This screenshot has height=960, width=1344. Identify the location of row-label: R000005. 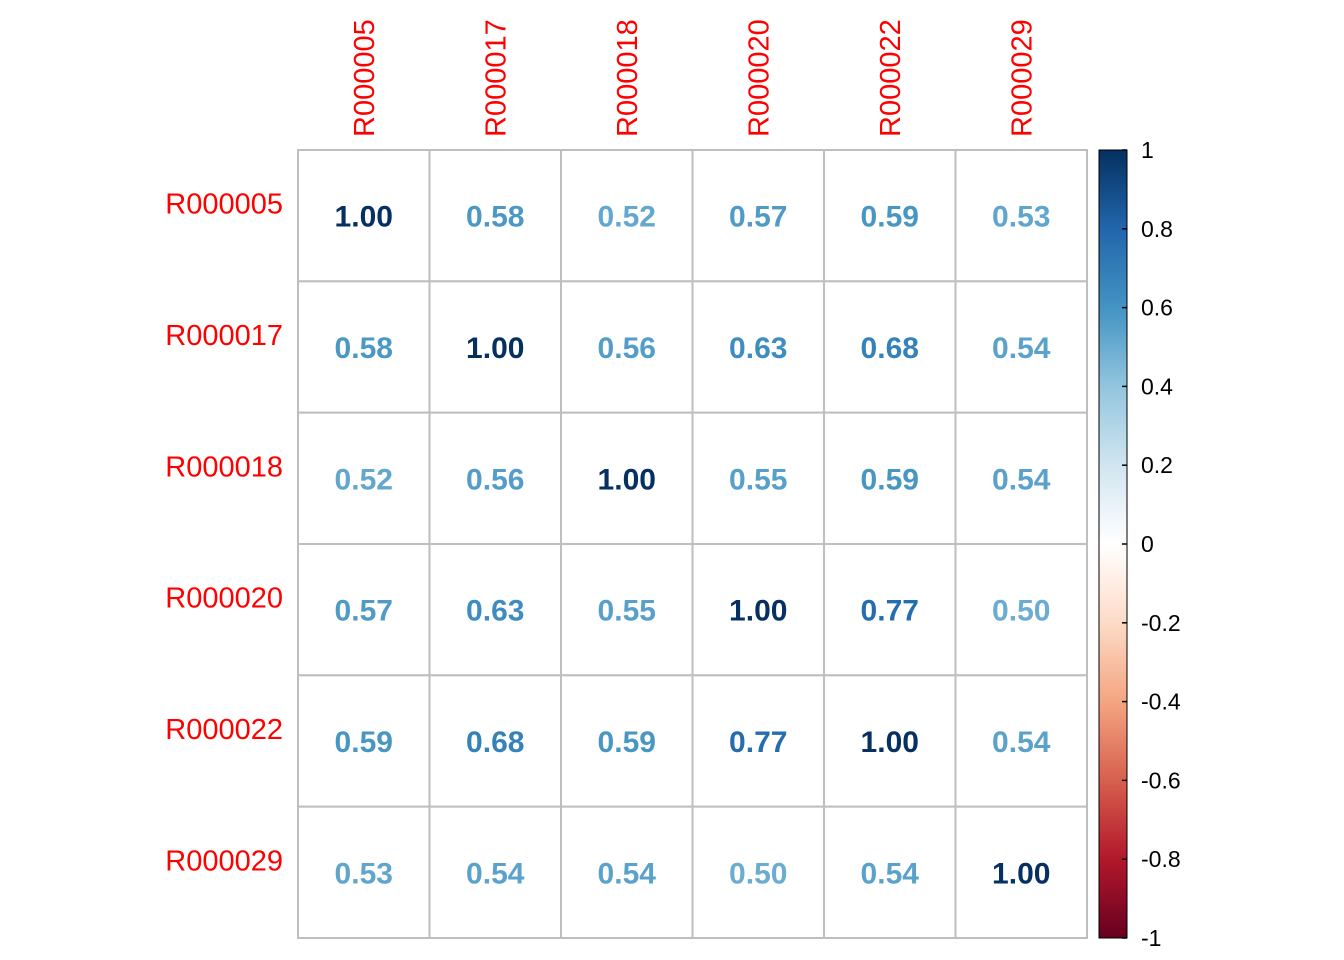
(224, 205).